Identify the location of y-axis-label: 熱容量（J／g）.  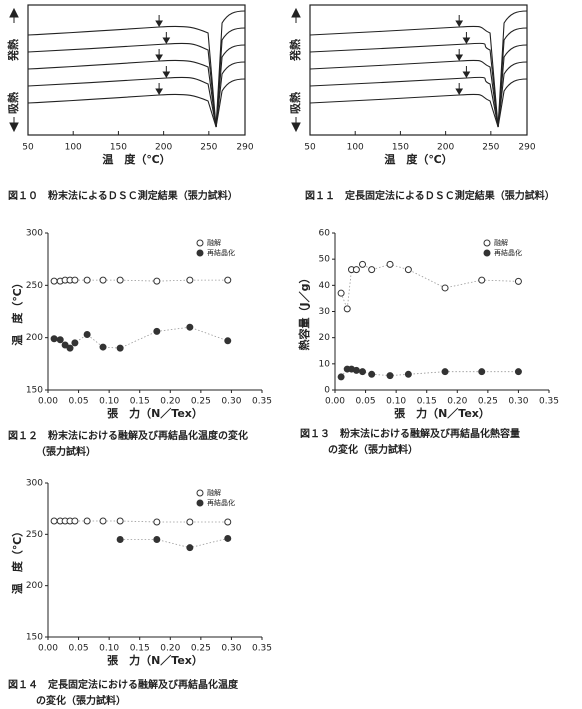
(304, 312).